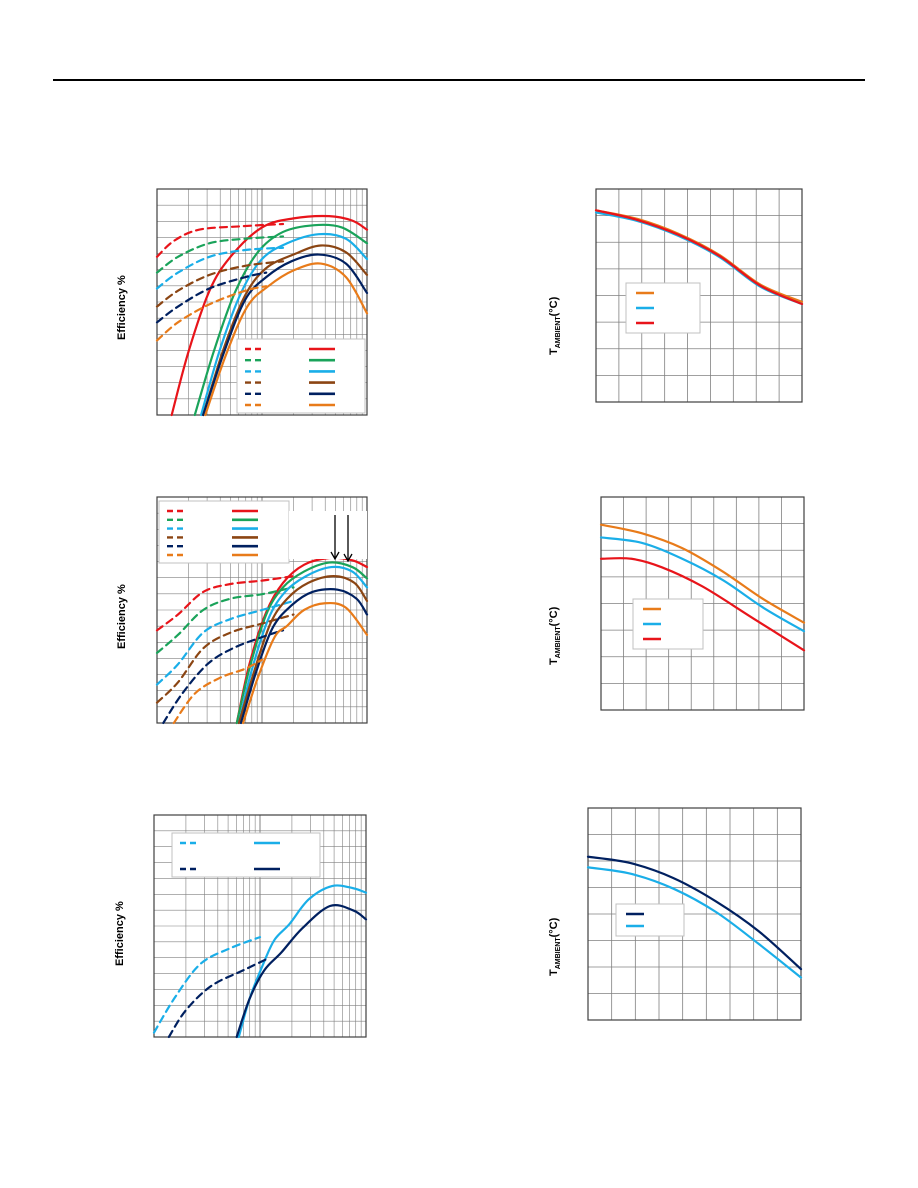 This screenshot has width=918, height=1188. I want to click on chart1, so click(262, 302).